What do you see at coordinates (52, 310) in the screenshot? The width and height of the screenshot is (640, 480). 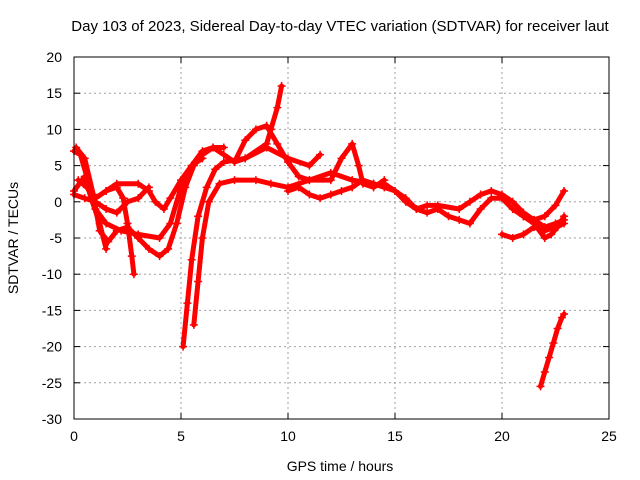 I see `y-tick-label: -15` at bounding box center [52, 310].